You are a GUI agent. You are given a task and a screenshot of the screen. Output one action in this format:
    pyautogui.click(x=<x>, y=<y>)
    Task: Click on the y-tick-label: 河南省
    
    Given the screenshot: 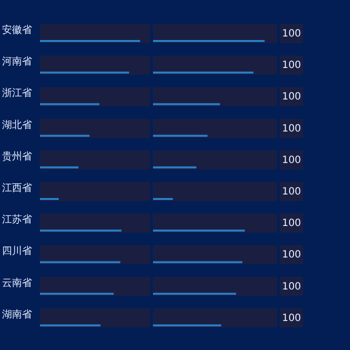 What is the action you would take?
    pyautogui.click(x=17, y=62)
    